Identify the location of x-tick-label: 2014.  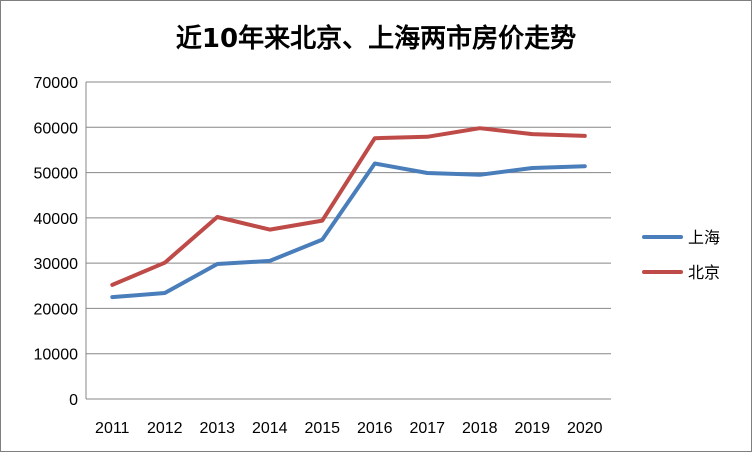
(270, 428).